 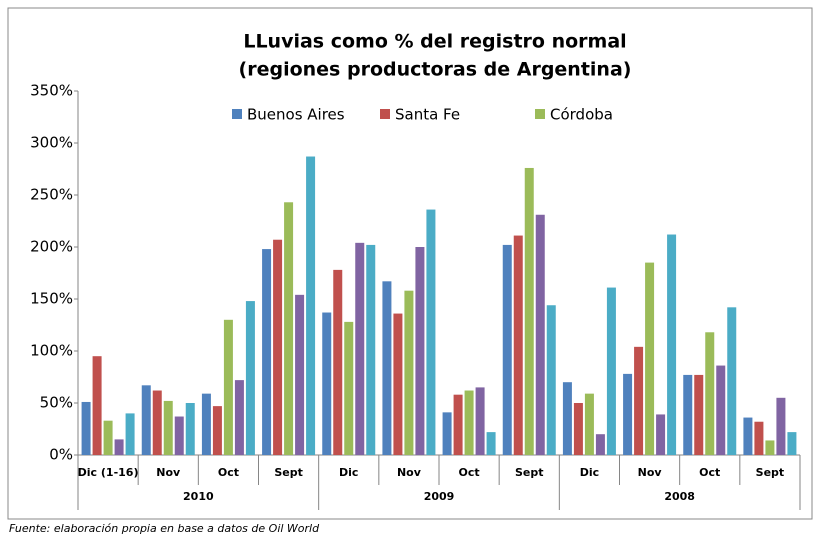 I want to click on y-tick-label: 100%, so click(x=51, y=351).